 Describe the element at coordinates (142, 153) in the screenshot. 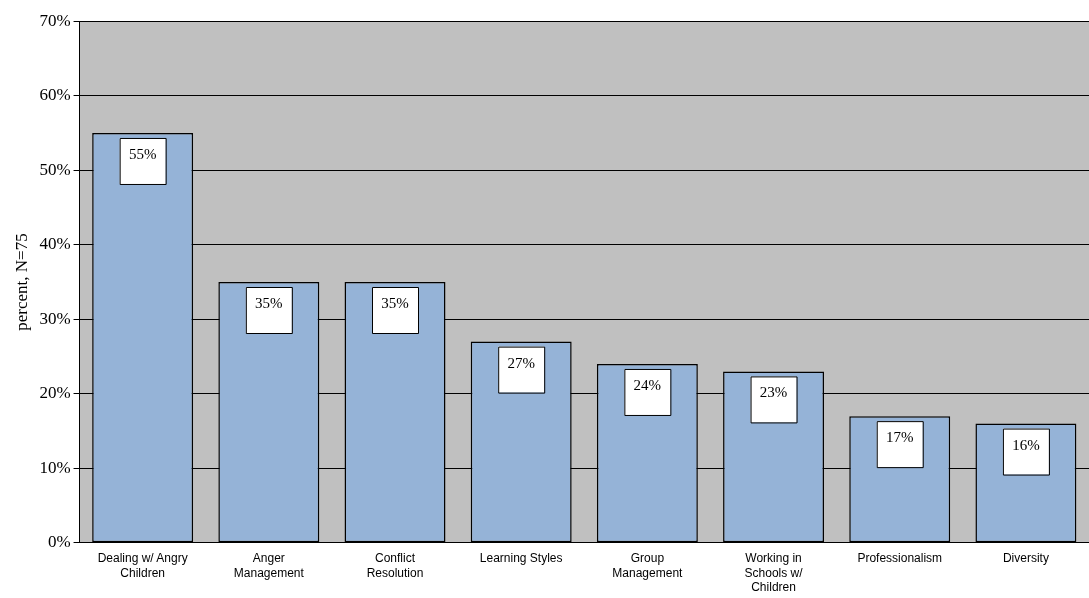

I see `data-label: 55%` at that location.